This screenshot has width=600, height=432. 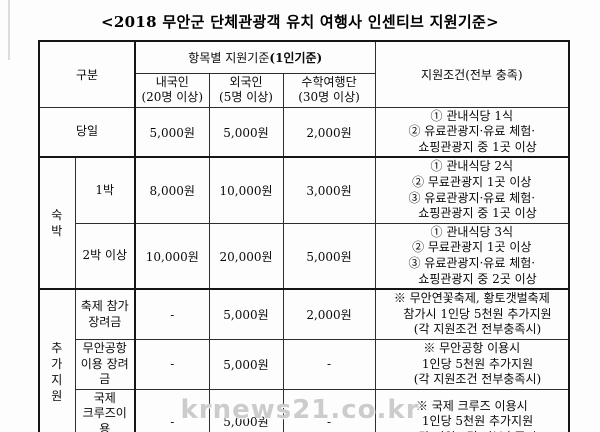 I want to click on page-title: <2018 무안군 단체관광객 유치 여행사 인센티브 지원기준>, so click(x=300, y=22).